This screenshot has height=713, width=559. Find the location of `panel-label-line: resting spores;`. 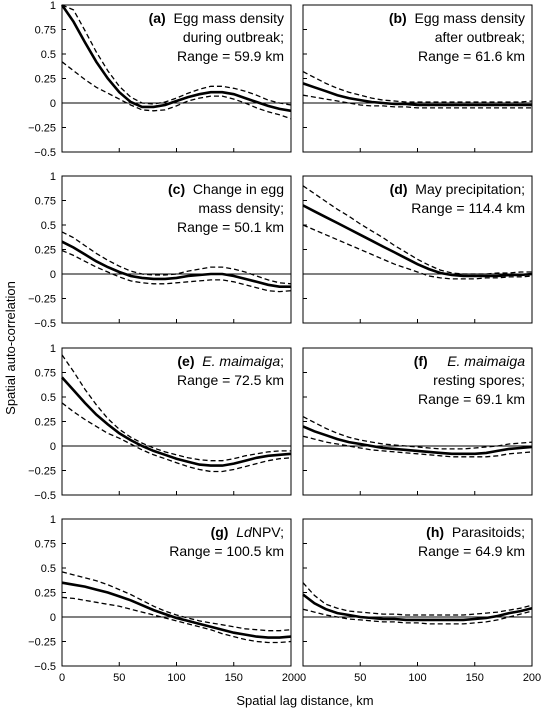

panel-label-line: resting spores; is located at coordinates (479, 380).